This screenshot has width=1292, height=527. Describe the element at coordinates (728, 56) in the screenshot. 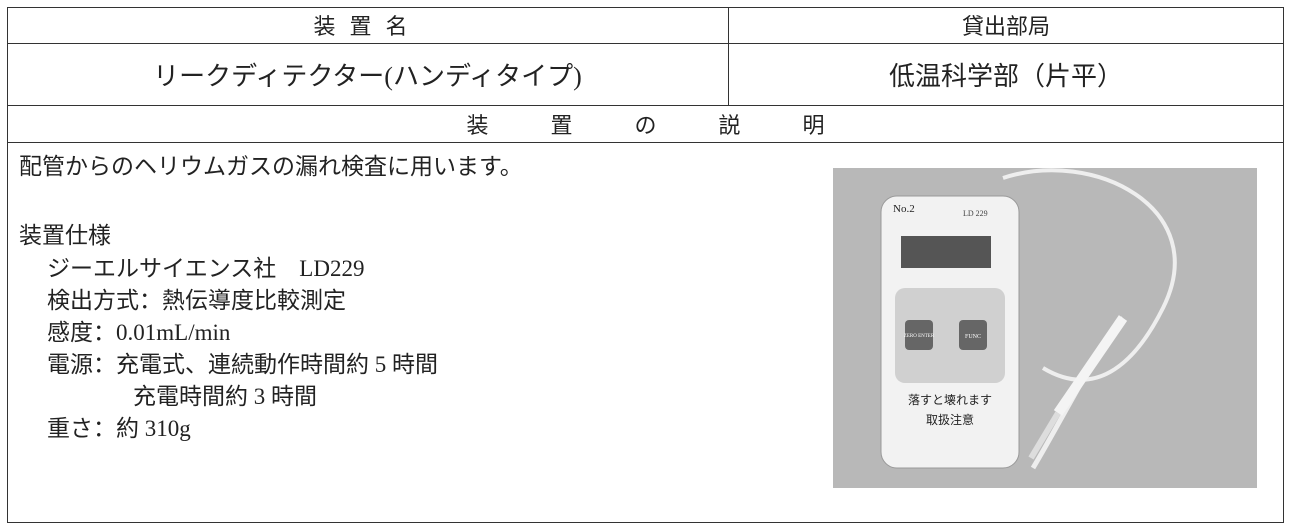

I see `column-divider` at that location.